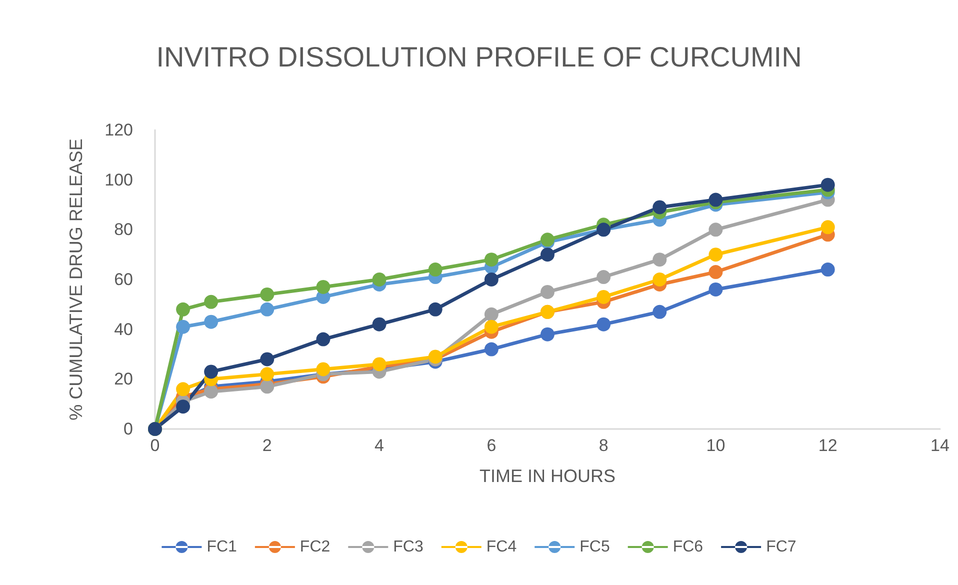 The height and width of the screenshot is (585, 958). I want to click on x-tick-label: 12, so click(828, 445).